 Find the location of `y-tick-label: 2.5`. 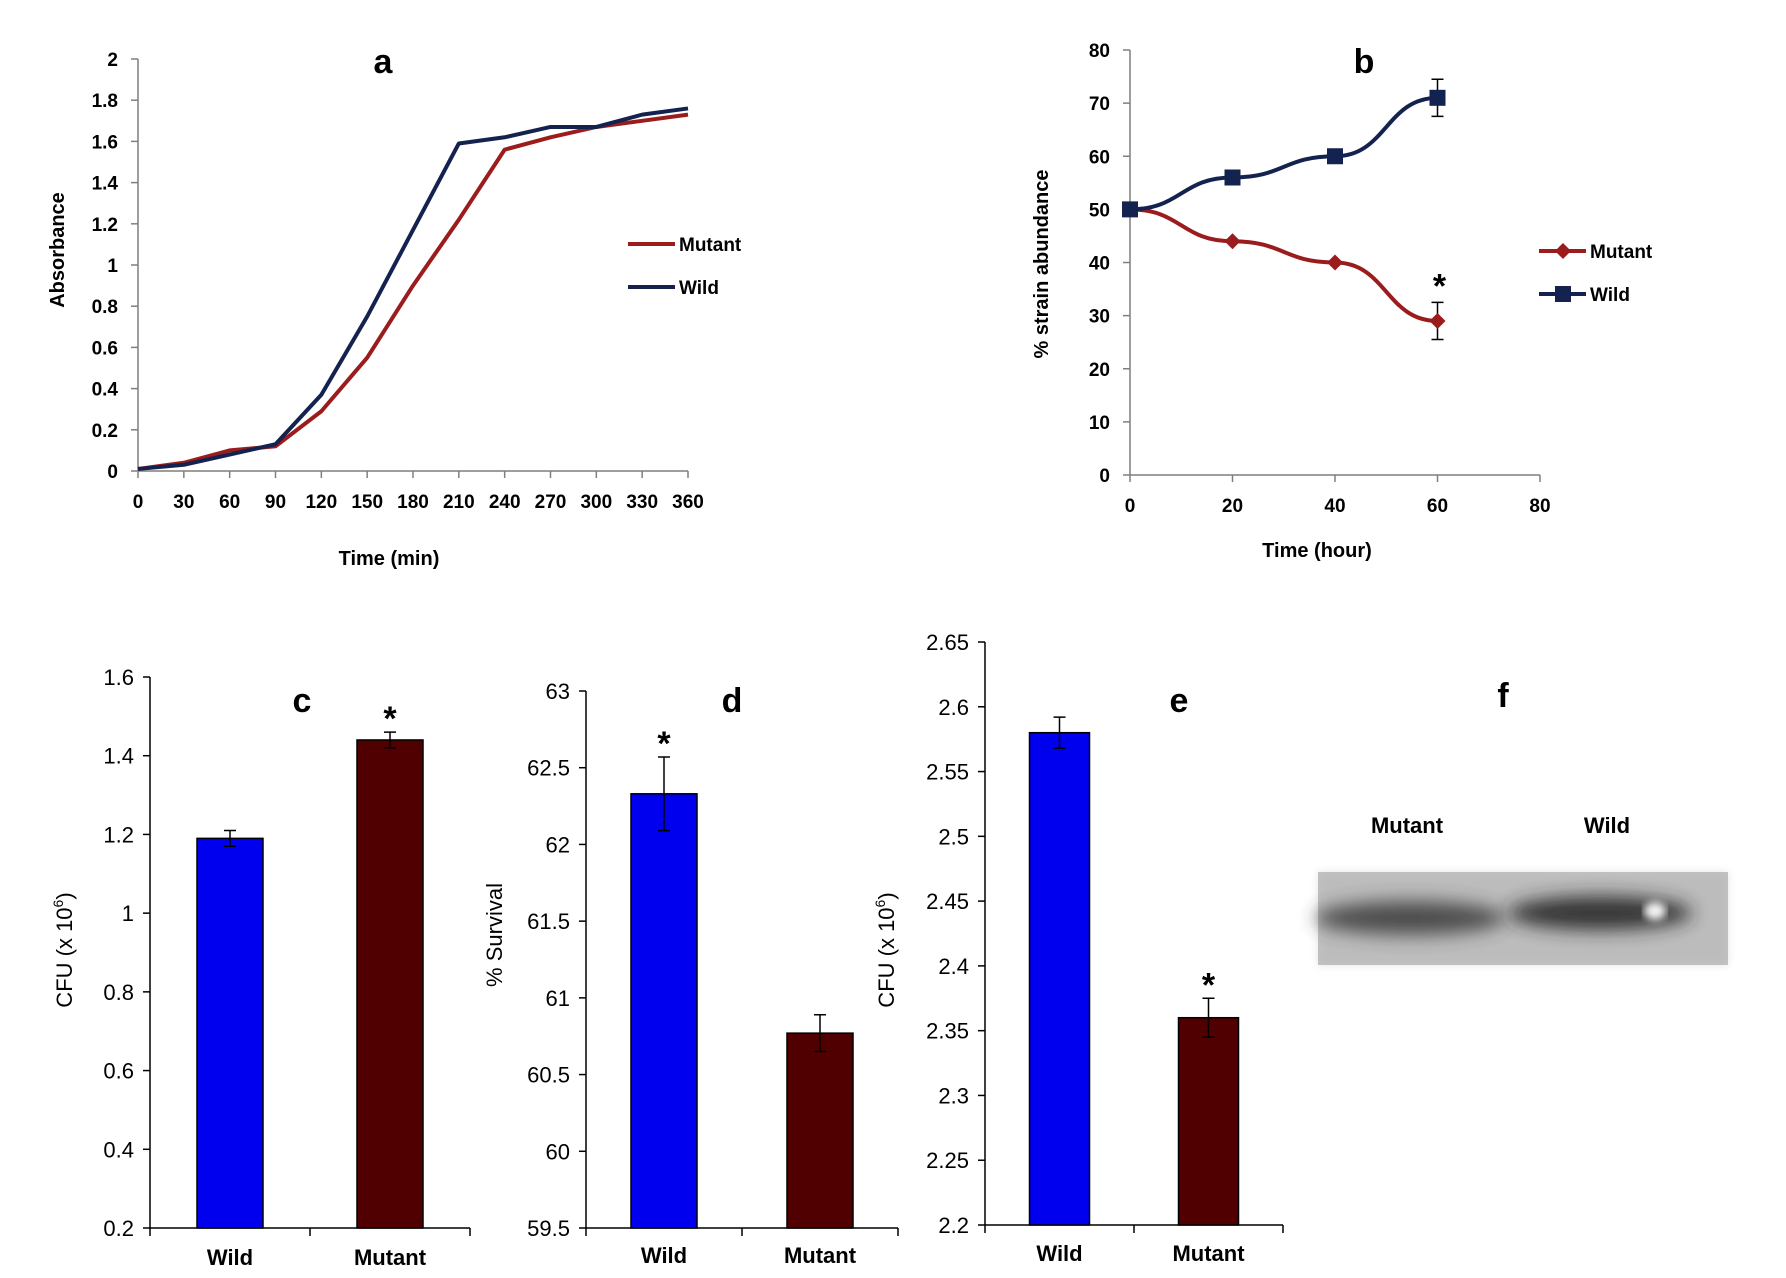

y-tick-label: 2.5 is located at coordinates (953, 836).